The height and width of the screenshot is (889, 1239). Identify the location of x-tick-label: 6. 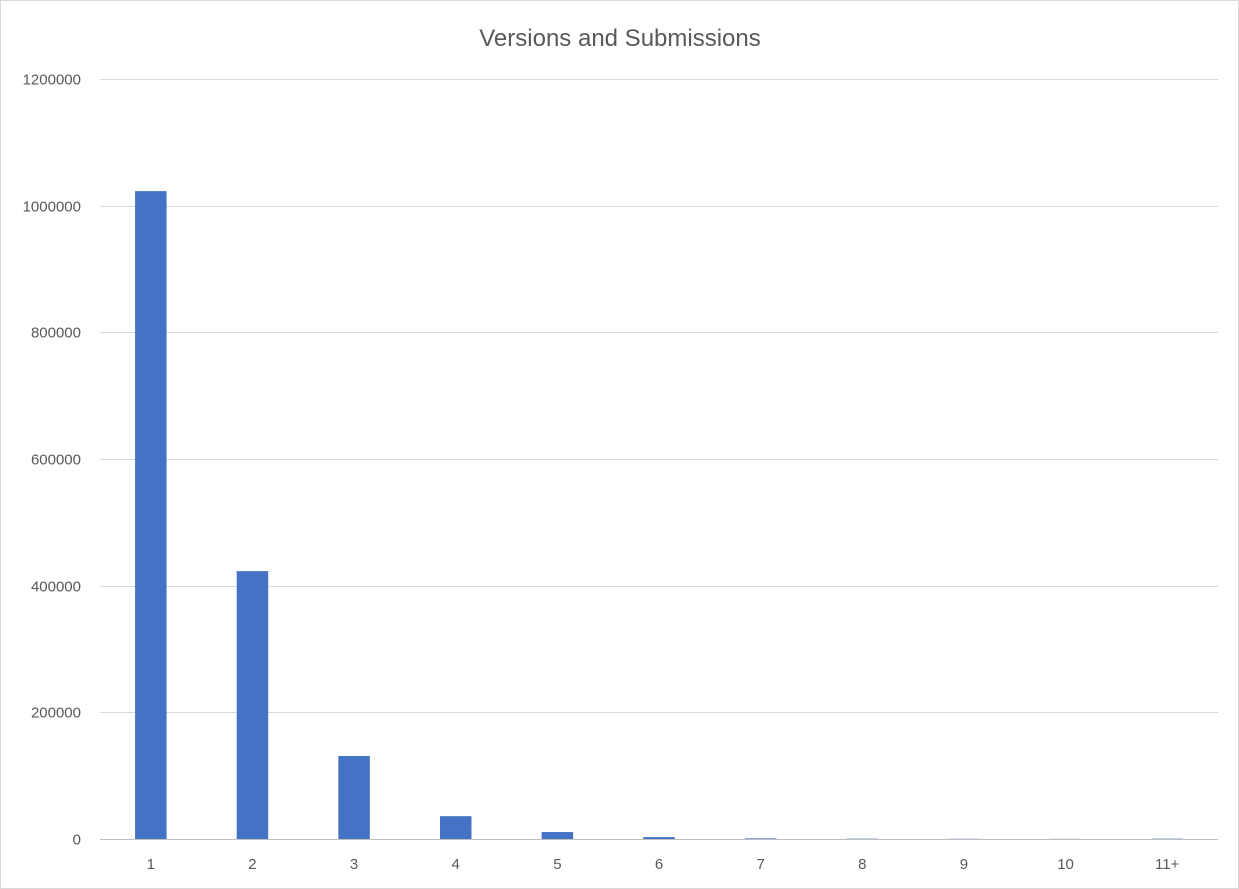
(659, 864).